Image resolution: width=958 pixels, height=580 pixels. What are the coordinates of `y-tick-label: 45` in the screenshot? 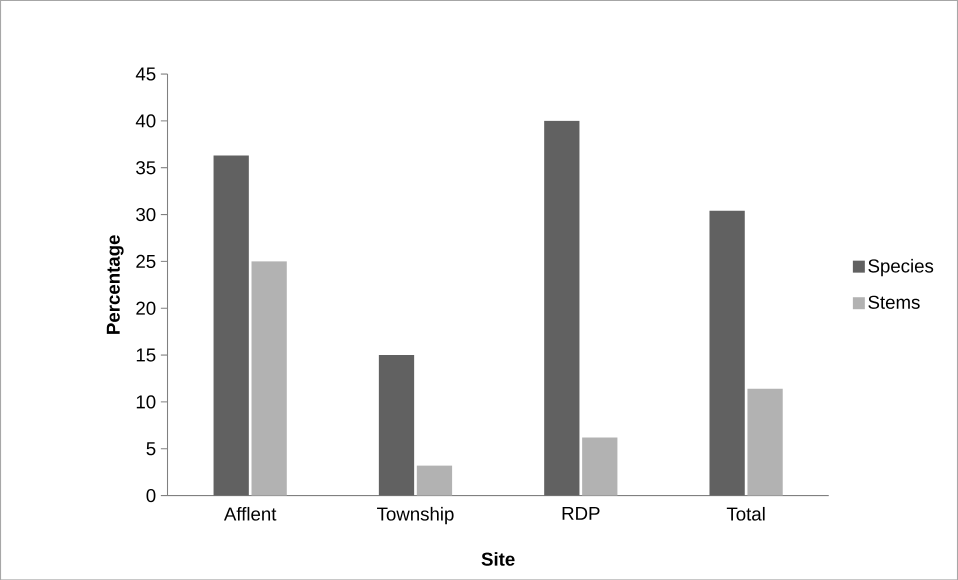 It's located at (146, 73).